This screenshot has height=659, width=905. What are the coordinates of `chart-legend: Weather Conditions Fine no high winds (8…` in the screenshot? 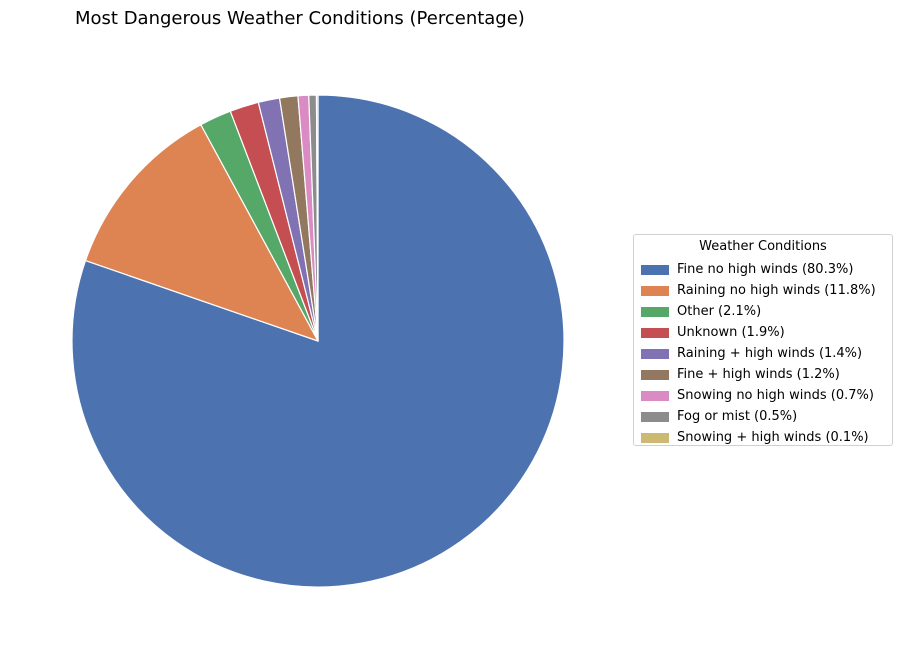 It's located at (763, 340).